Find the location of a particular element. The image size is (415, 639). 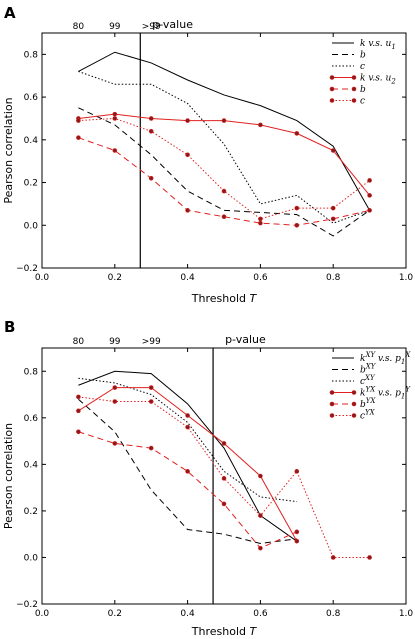

legend-text-part: v.s. p is located at coordinates (388, 359).